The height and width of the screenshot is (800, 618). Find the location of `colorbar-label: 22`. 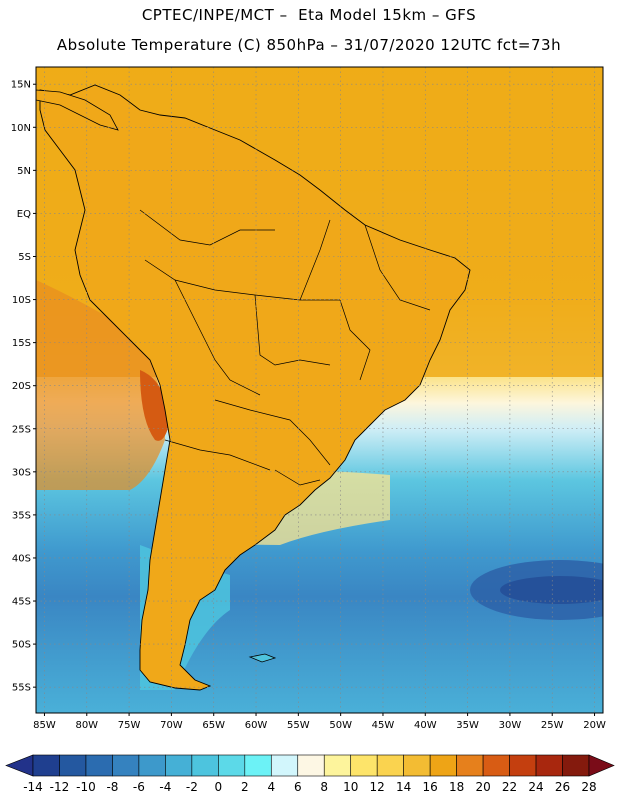

colorbar-label: 22 is located at coordinates (509, 787).